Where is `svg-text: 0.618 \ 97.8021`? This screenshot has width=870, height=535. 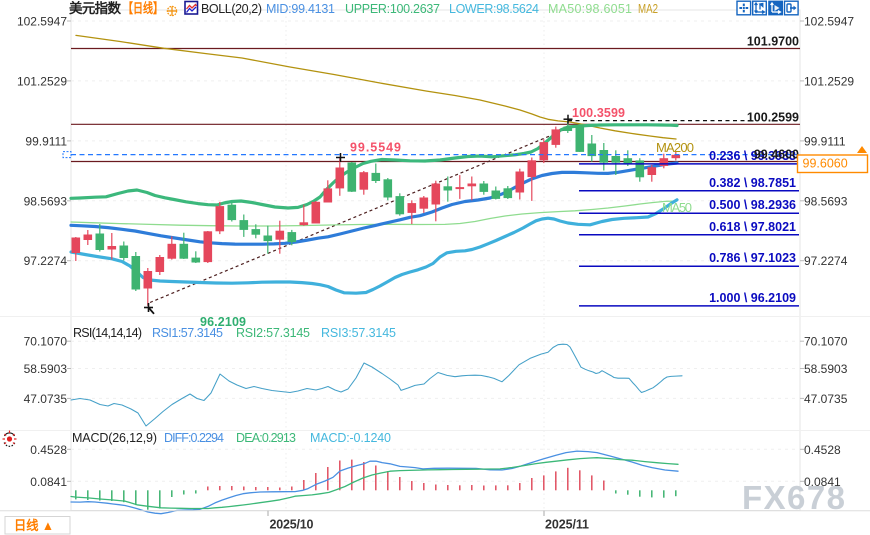 svg-text: 0.618 \ 97.8021 is located at coordinates (752, 227).